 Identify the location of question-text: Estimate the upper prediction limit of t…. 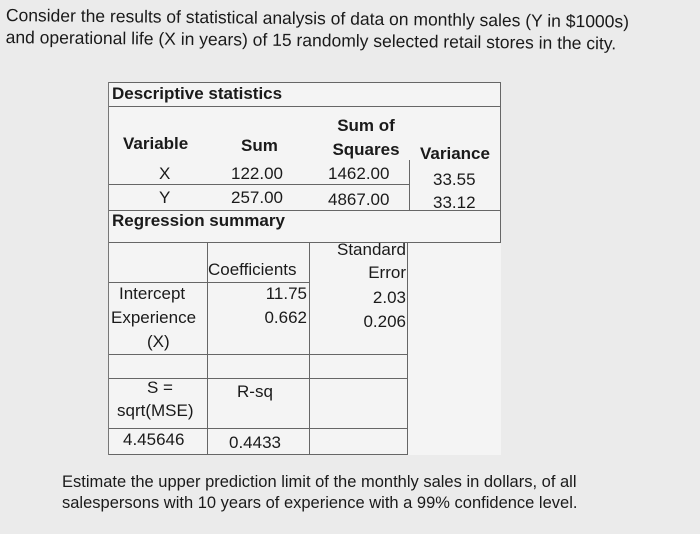
(372, 493).